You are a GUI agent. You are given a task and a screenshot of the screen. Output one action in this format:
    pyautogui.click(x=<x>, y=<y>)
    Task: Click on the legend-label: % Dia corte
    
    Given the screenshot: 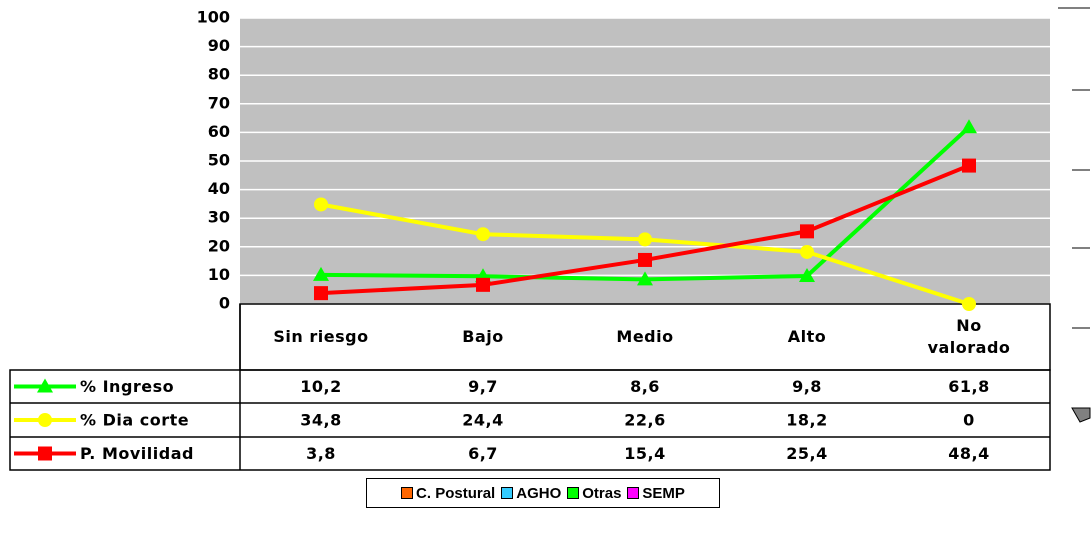 What is the action you would take?
    pyautogui.click(x=134, y=420)
    